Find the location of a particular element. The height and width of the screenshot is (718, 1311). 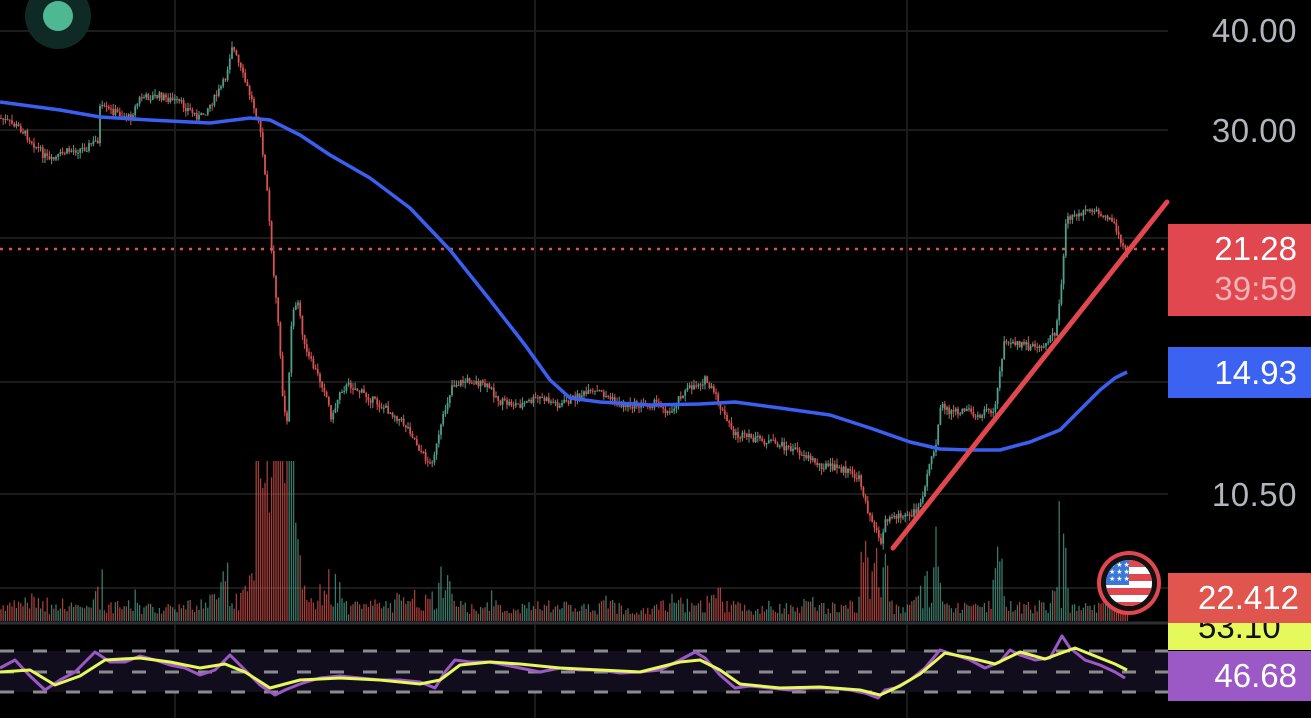

us-flag-icon: ★★★ ★★★ ★★★ is located at coordinates (1129, 583).